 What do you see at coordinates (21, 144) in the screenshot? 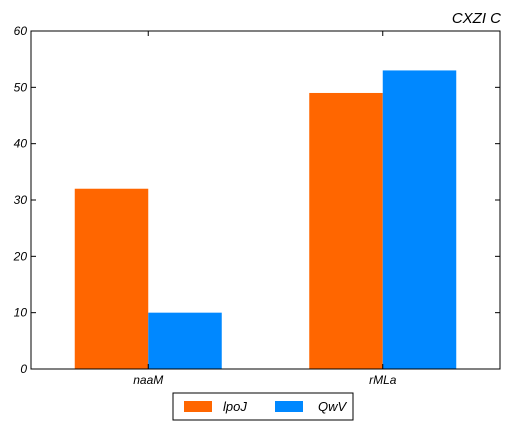
I see `y-tick-label: 40` at bounding box center [21, 144].